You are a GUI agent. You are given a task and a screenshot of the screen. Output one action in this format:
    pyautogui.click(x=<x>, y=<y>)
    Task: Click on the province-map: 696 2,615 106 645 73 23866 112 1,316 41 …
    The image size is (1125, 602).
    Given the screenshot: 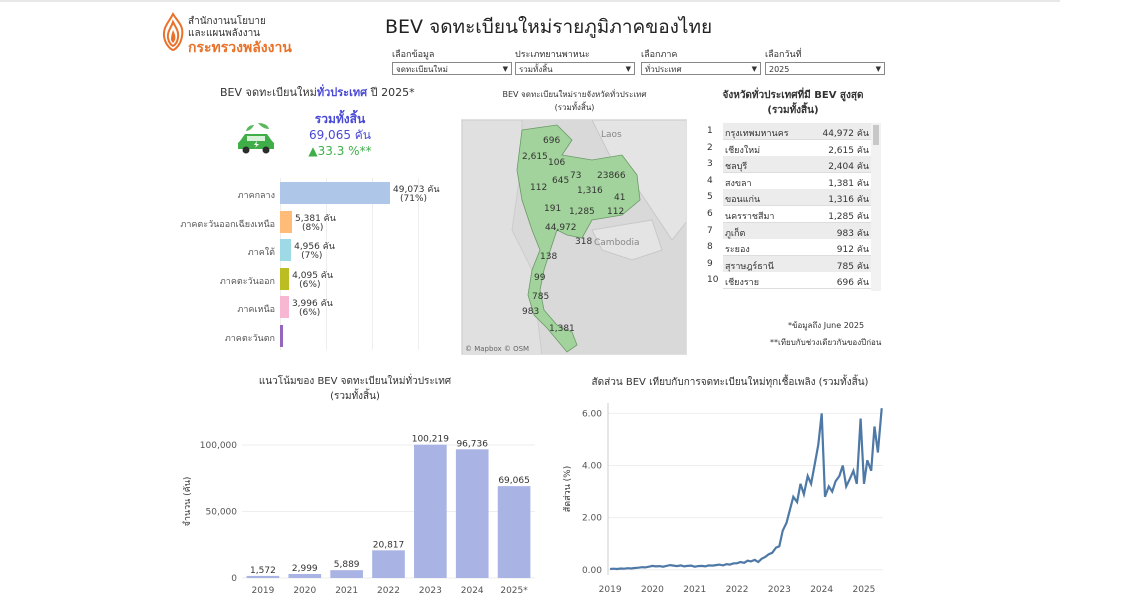 What is the action you would take?
    pyautogui.click(x=574, y=237)
    